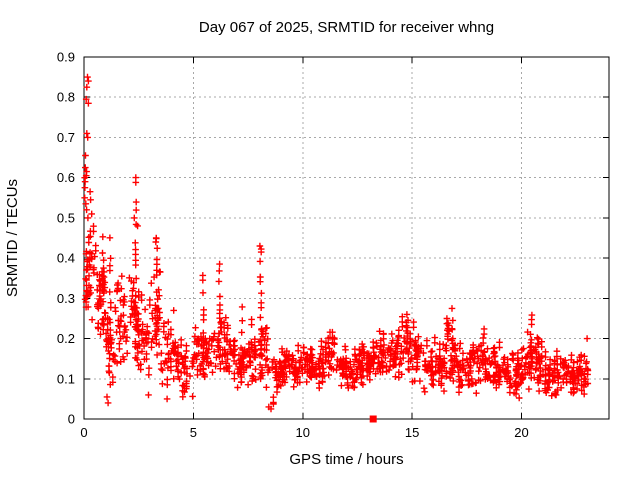 The image size is (640, 480). I want to click on y-tick-label: 0.6, so click(66, 177).